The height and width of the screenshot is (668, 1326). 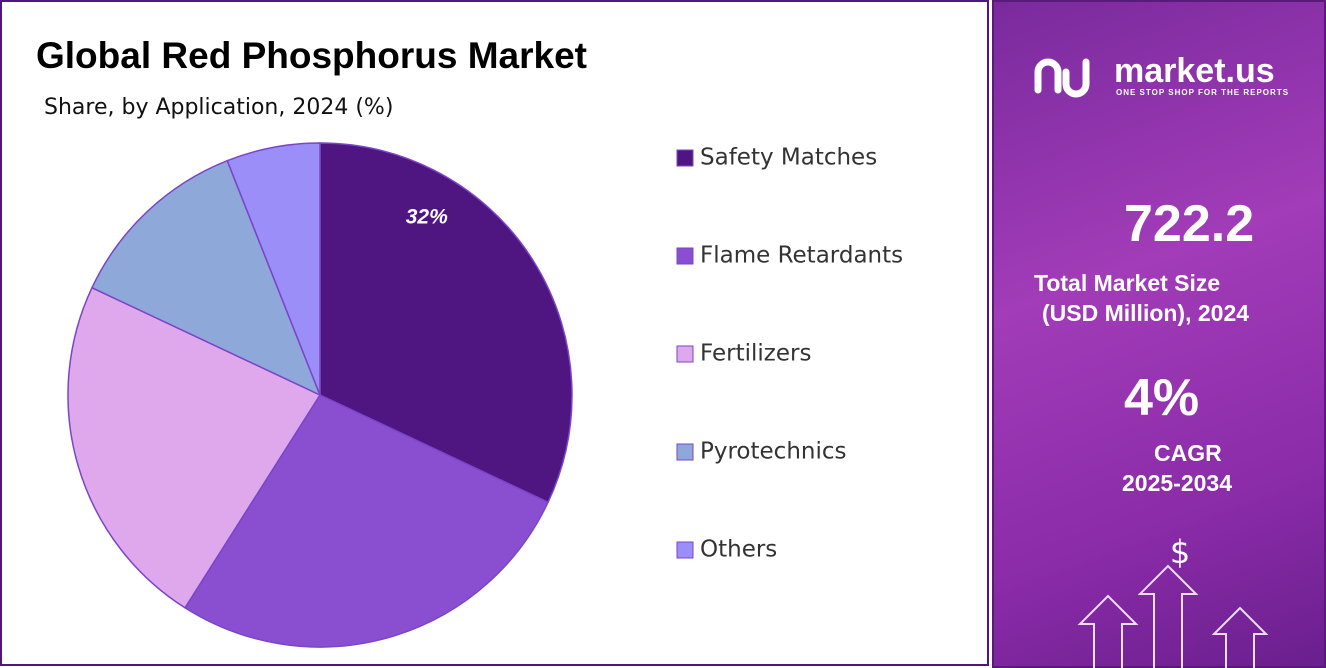 What do you see at coordinates (738, 550) in the screenshot?
I see `legend-label: Others` at bounding box center [738, 550].